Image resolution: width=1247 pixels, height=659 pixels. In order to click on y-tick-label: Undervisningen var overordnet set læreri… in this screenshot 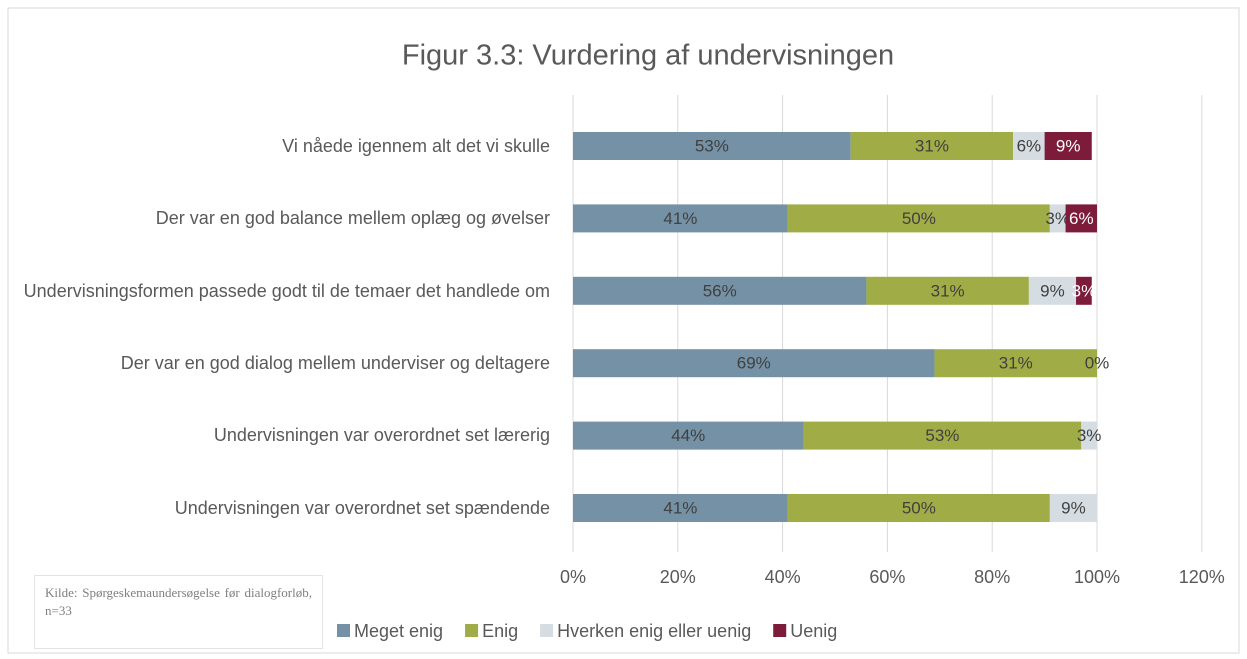, I will do `click(381, 435)`.